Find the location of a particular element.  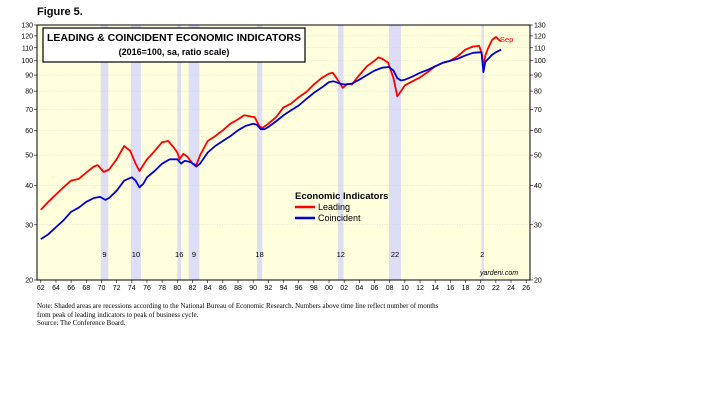

x-tick-label: 12 is located at coordinates (420, 288).